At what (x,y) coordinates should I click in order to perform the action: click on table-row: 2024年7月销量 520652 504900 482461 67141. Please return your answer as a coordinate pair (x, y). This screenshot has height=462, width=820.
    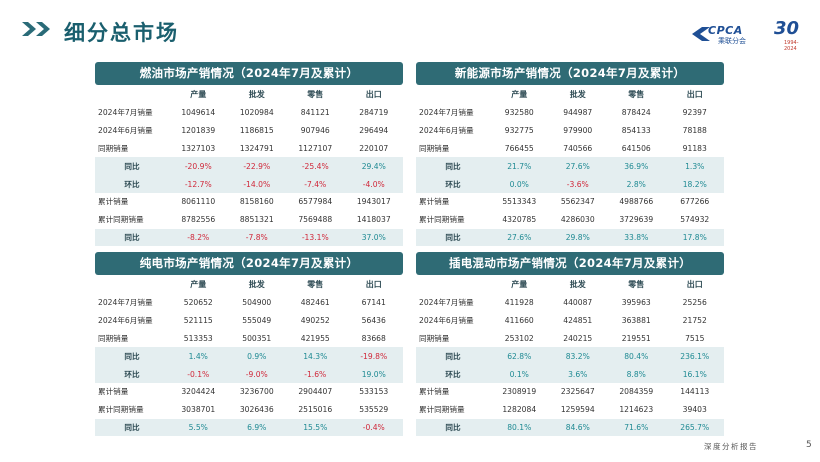
    Looking at the image, I should click on (249, 303).